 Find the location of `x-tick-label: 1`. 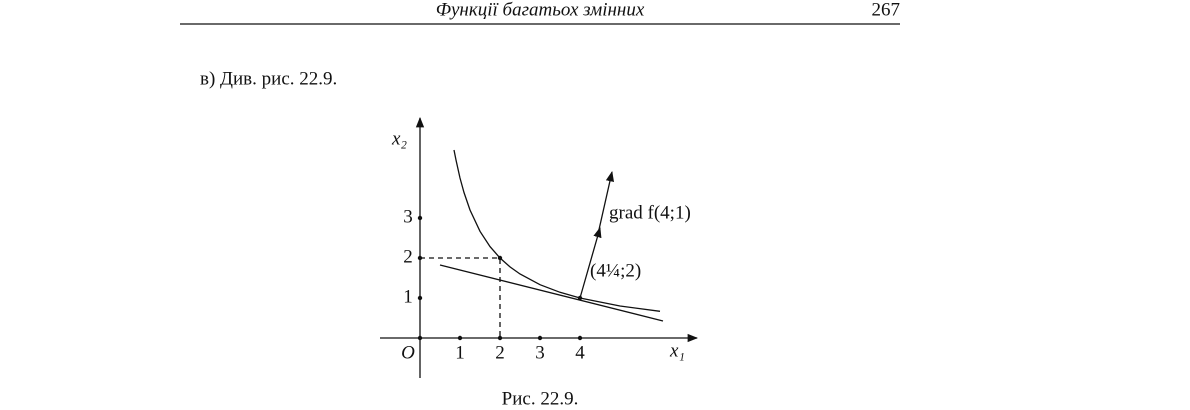

x-tick-label: 1 is located at coordinates (460, 352).